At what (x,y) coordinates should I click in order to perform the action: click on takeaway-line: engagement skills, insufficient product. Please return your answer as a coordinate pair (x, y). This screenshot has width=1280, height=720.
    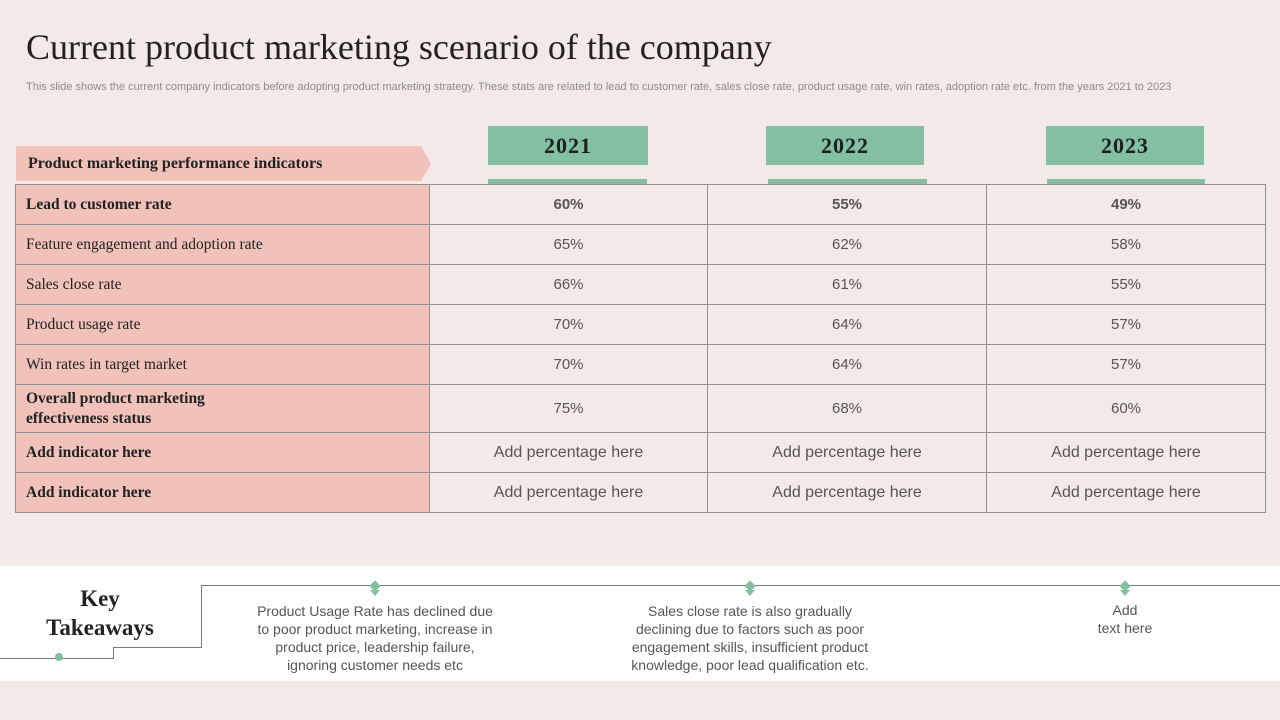
    Looking at the image, I should click on (750, 647).